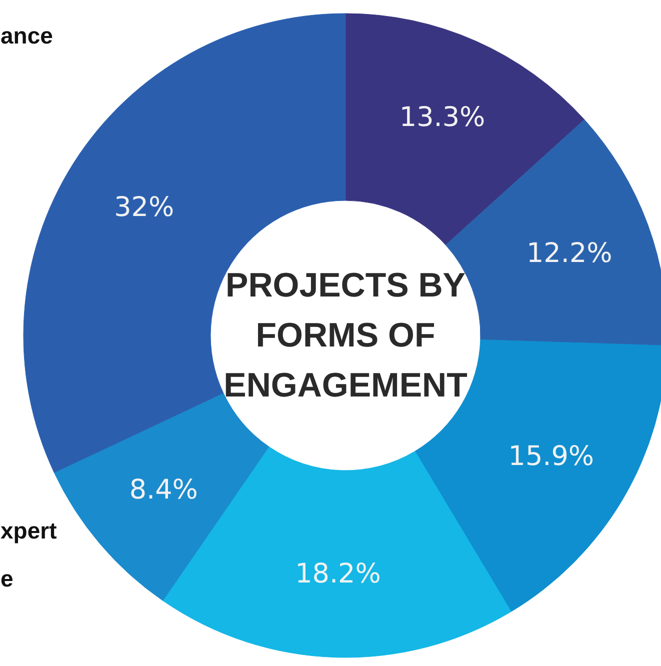 The image size is (661, 666). What do you see at coordinates (26, 35) in the screenshot?
I see `text: ance` at bounding box center [26, 35].